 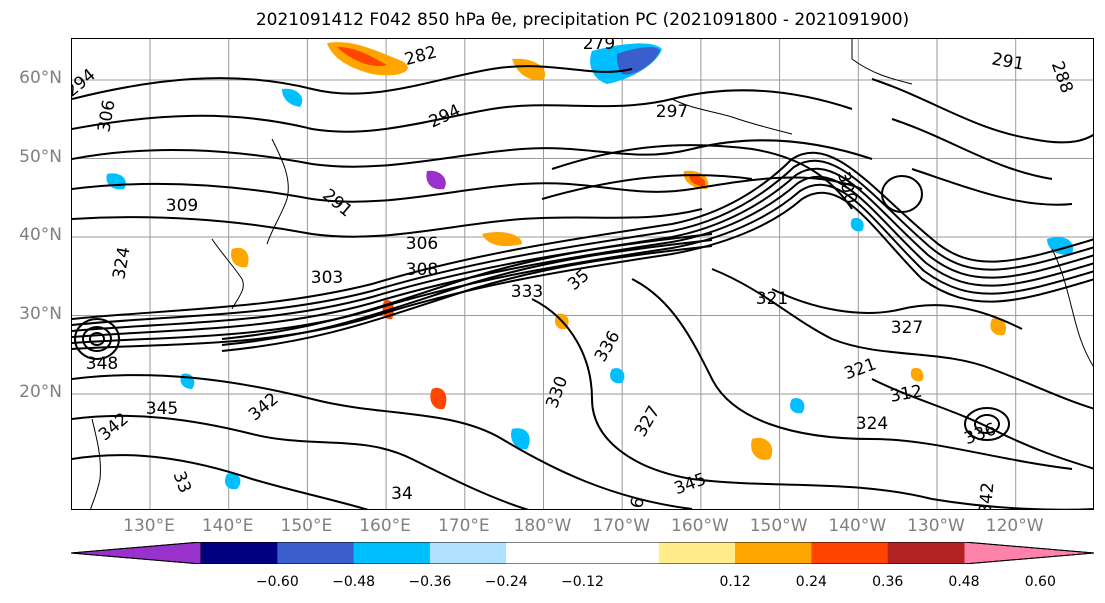 What do you see at coordinates (582, 582) in the screenshot?
I see `colorbar-tick-label: −0.12` at bounding box center [582, 582].